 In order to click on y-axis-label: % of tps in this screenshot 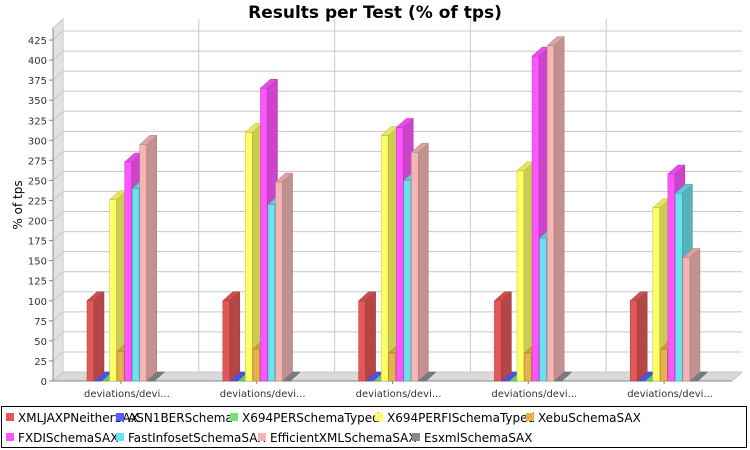, I will do `click(18, 204)`.